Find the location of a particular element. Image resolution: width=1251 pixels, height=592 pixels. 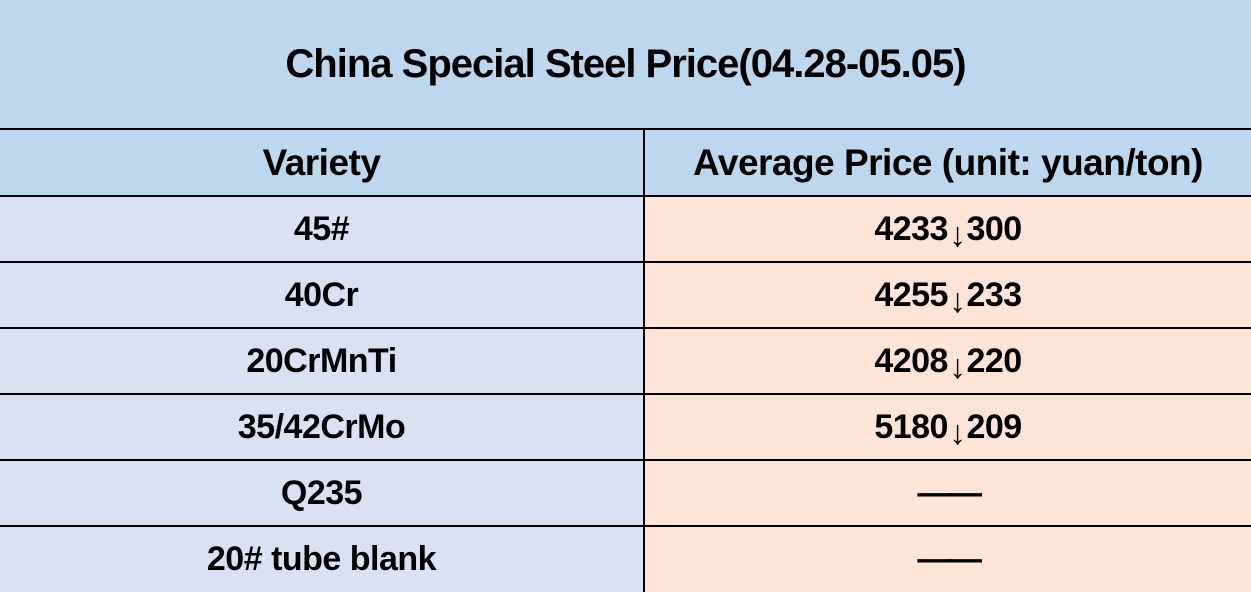

variety-cell: 20CrMnTi is located at coordinates (321, 361).